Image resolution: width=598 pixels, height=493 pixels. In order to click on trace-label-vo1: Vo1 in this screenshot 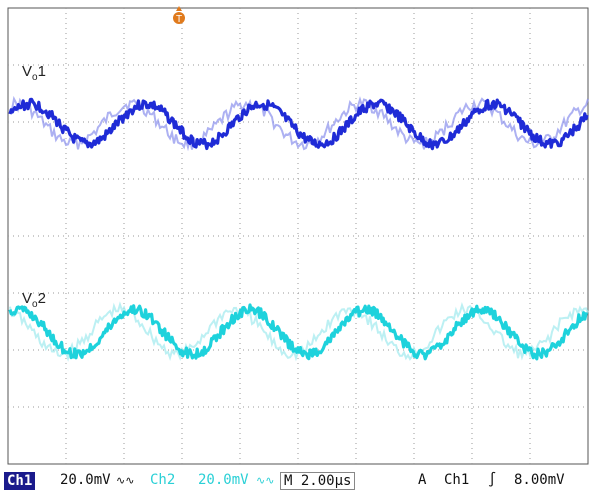, I will do `click(34, 73)`.